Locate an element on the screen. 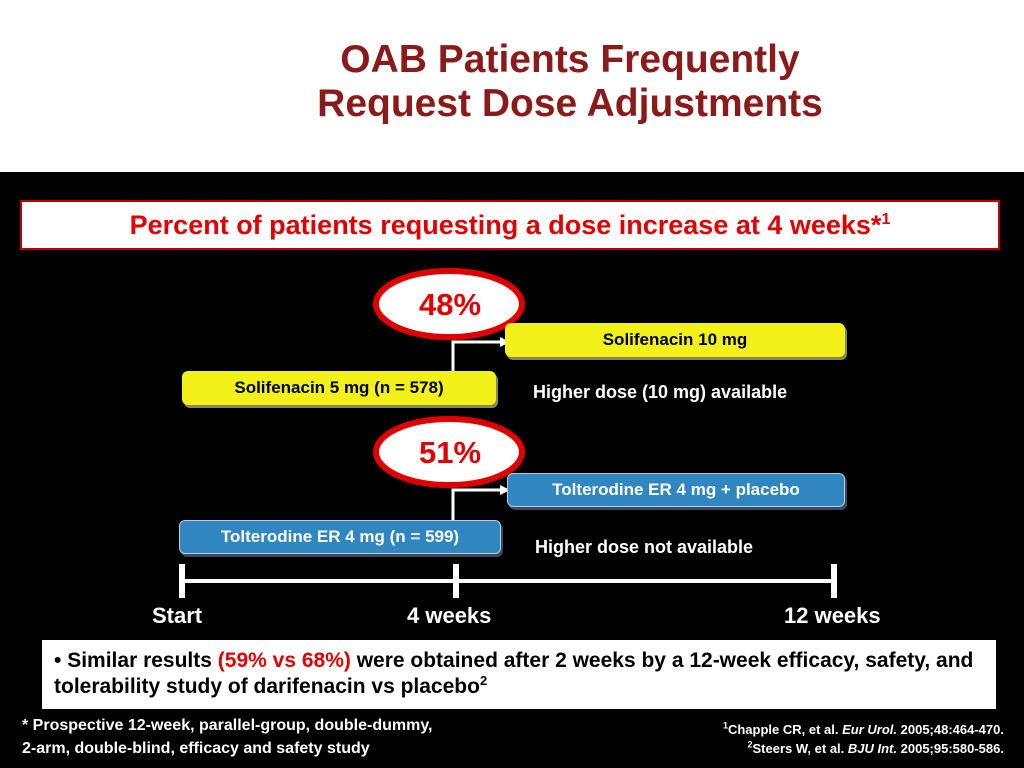  title-line-1: OAB Patients Frequently is located at coordinates (570, 59).